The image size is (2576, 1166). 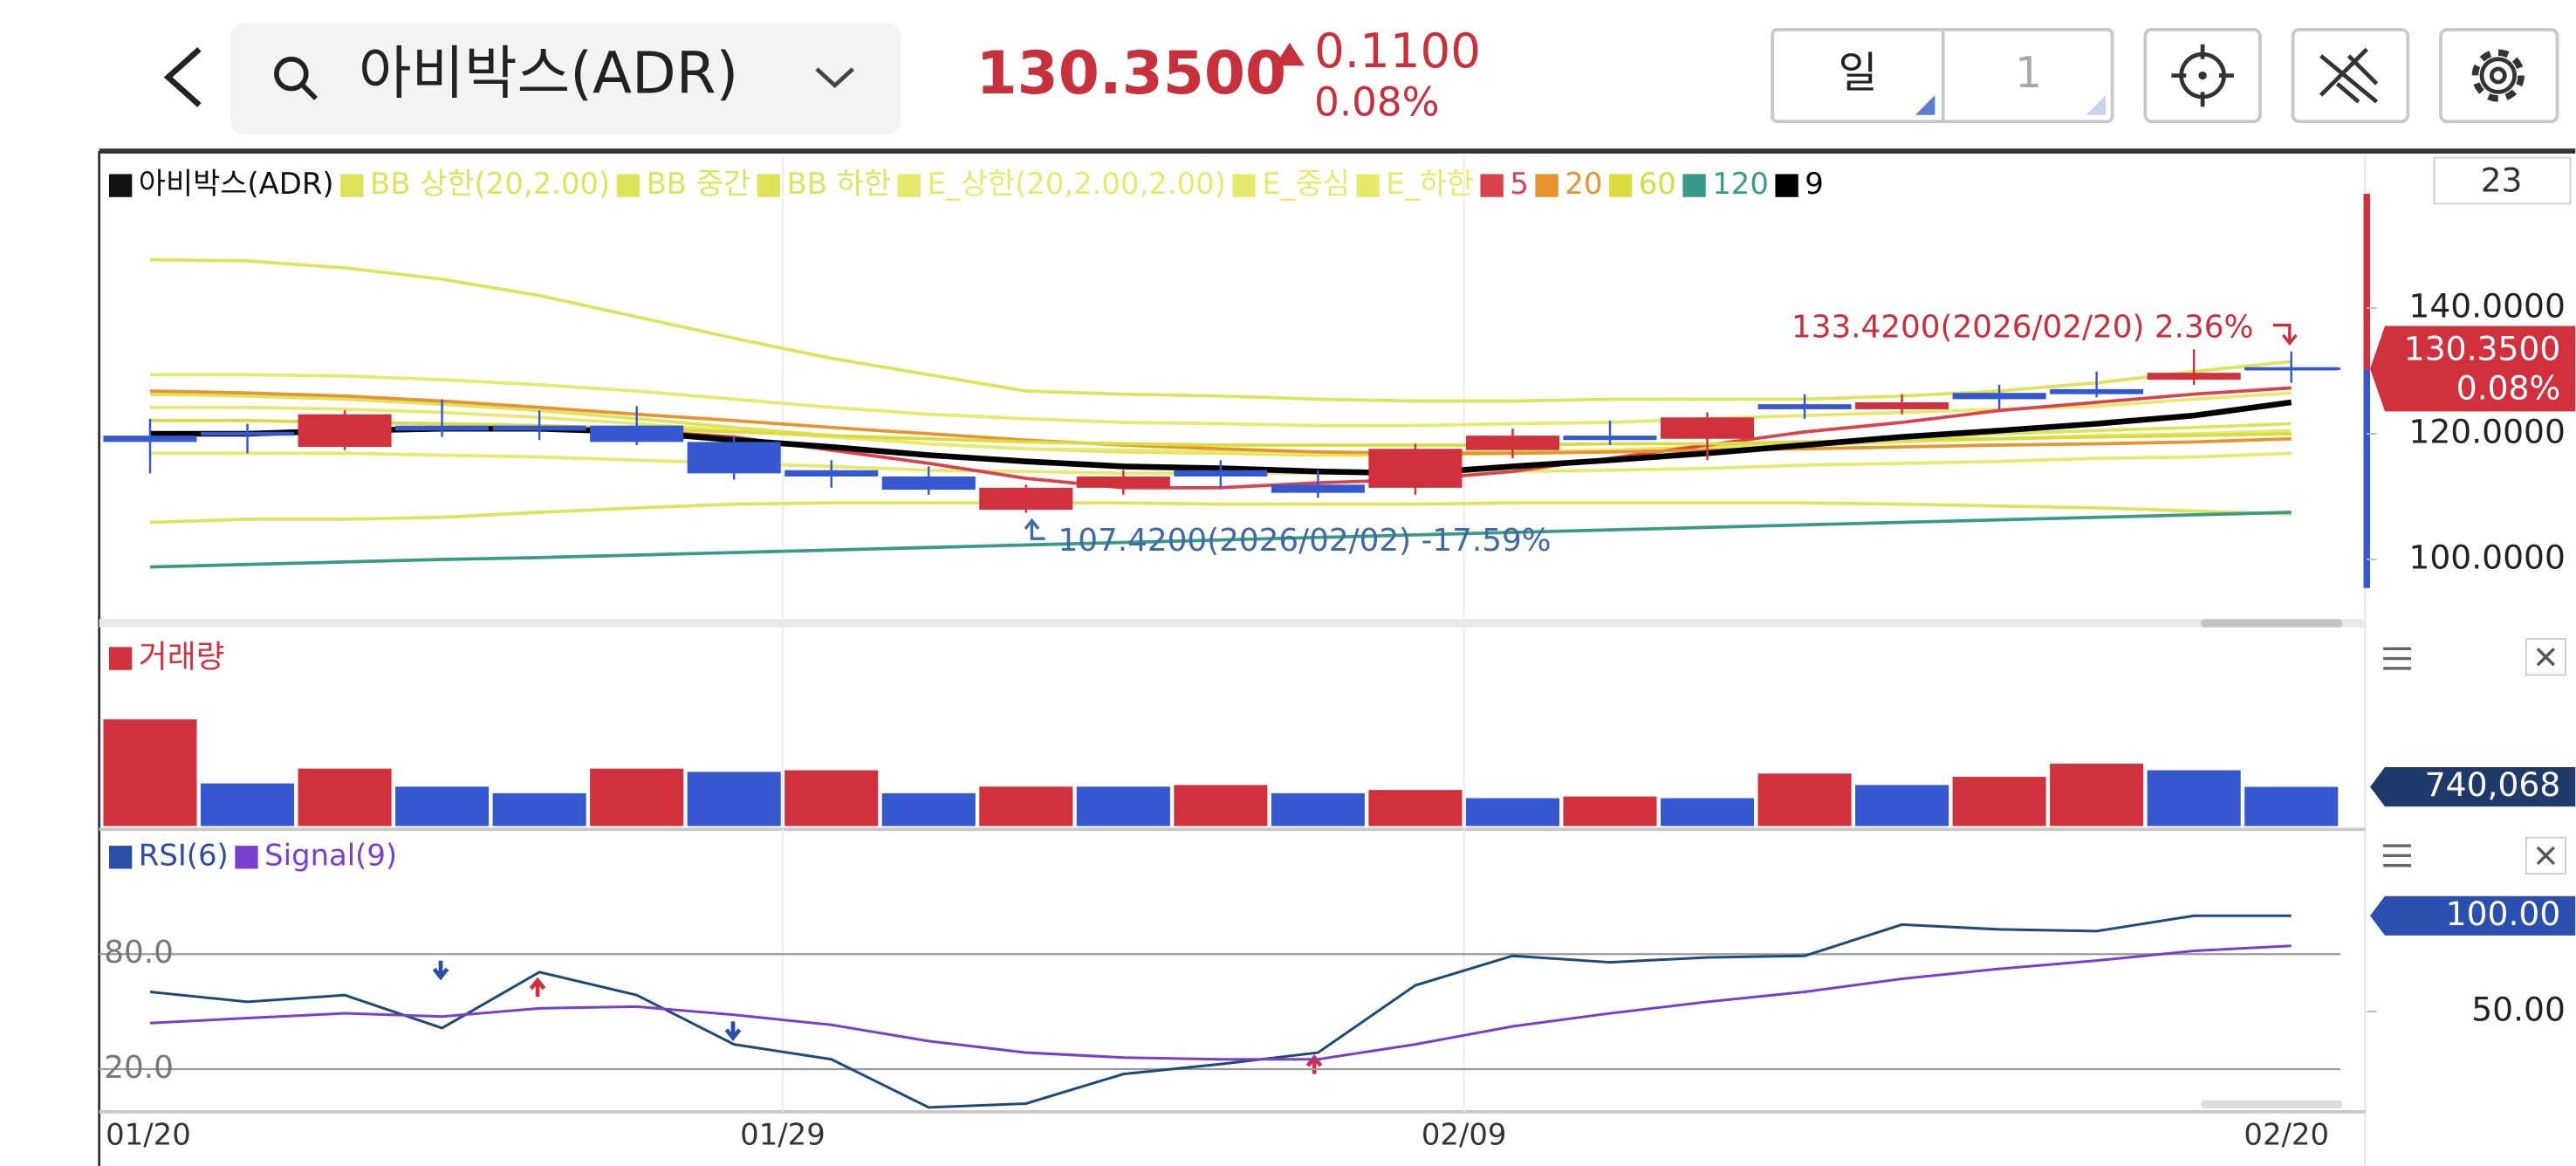 What do you see at coordinates (1076, 184) in the screenshot?
I see `legend-label: E_상한(20,2.00,2.00)` at bounding box center [1076, 184].